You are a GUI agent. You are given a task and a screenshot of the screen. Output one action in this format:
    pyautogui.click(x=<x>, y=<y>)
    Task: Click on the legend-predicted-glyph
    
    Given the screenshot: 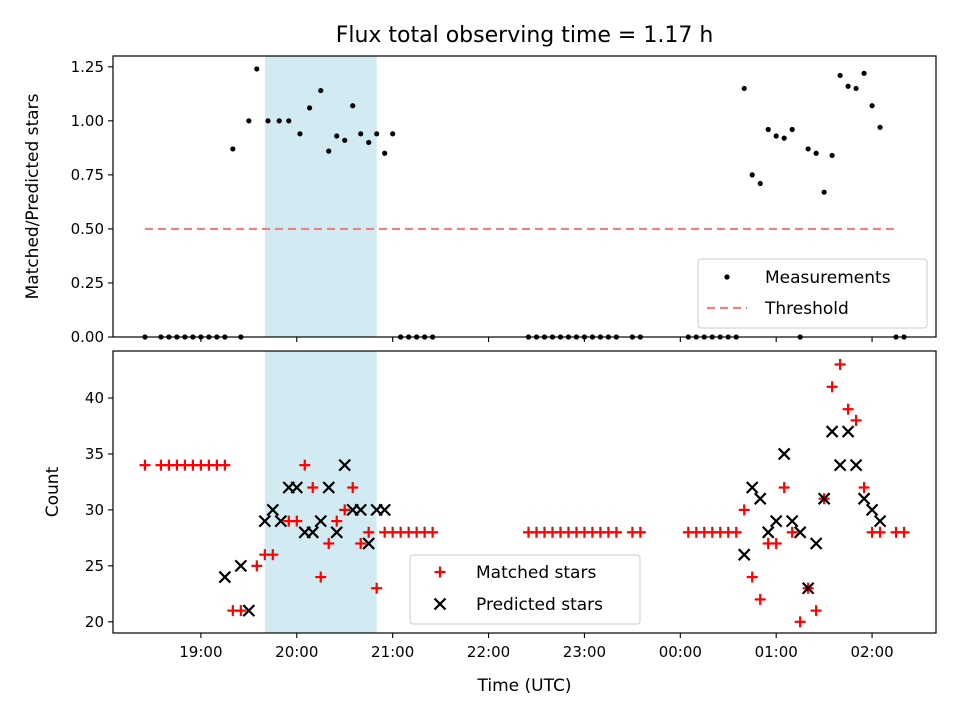 What is the action you would take?
    pyautogui.click(x=440, y=604)
    